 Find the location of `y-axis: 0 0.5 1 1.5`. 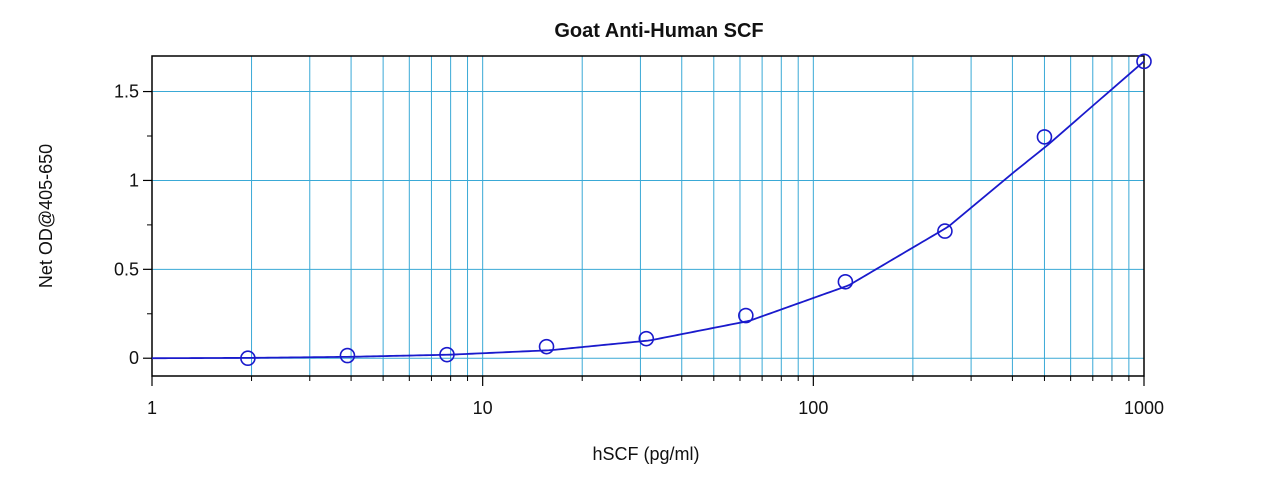

y-axis: 0 0.5 1 1.5 is located at coordinates (133, 225).